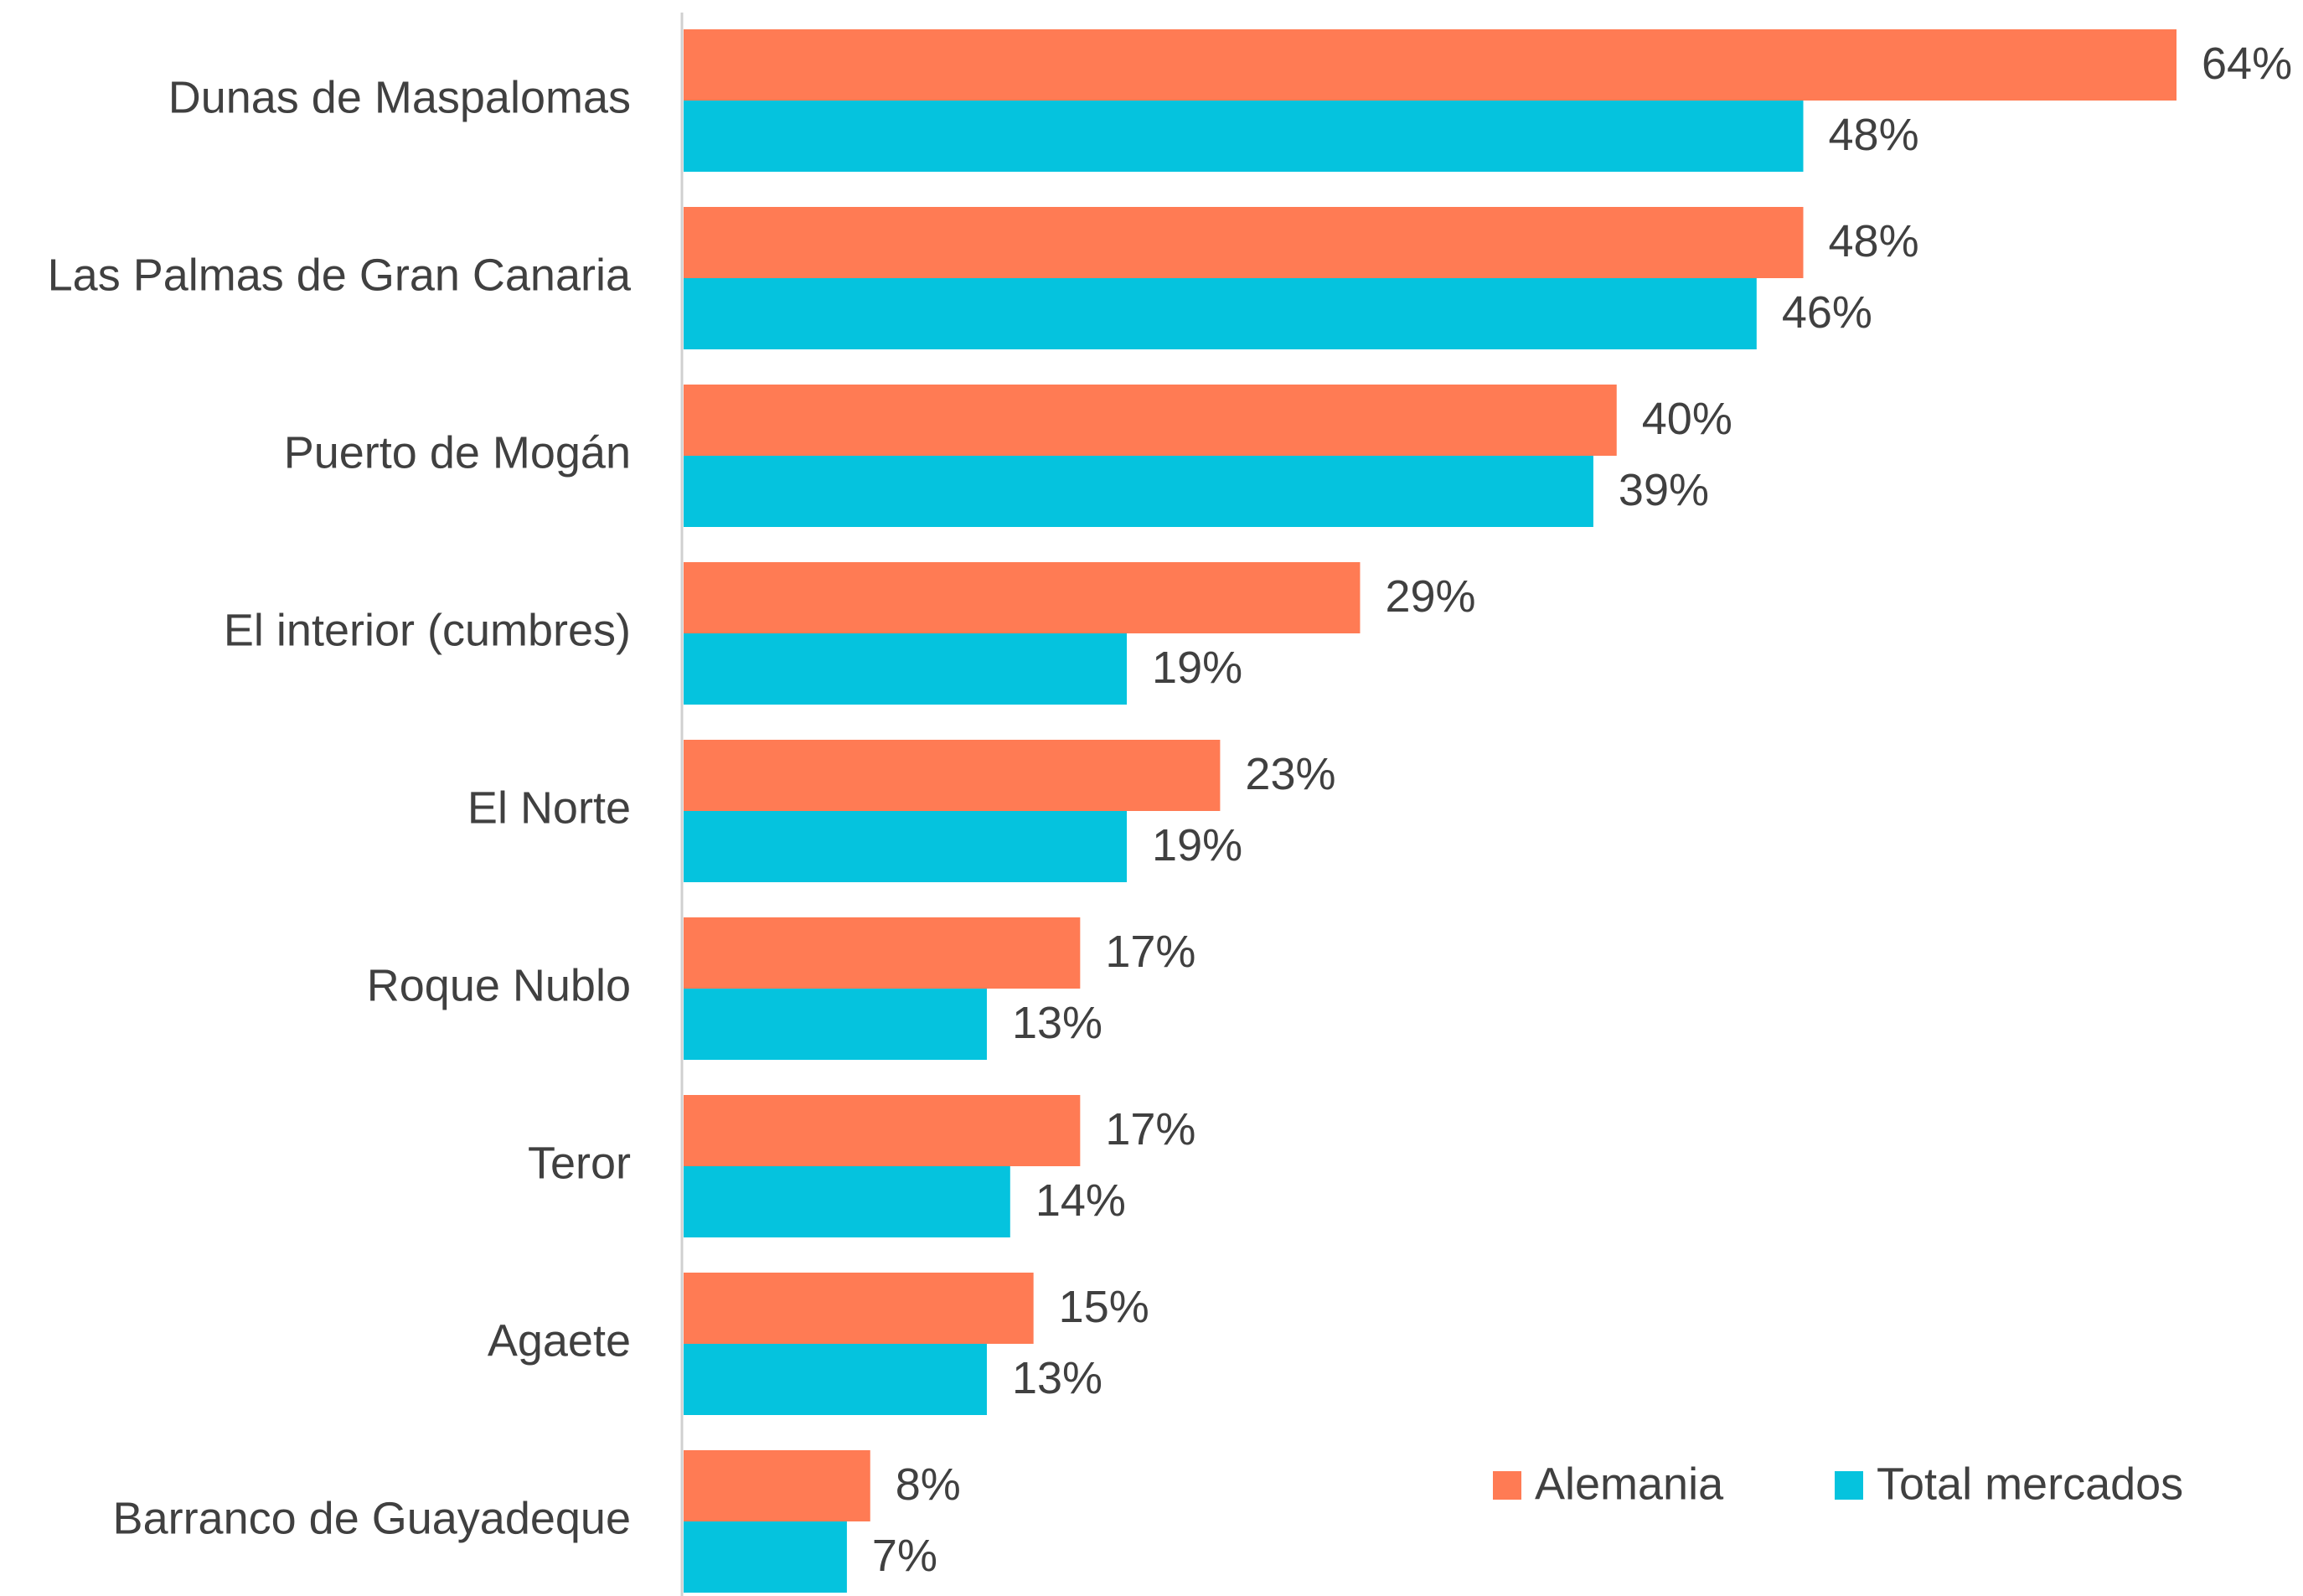 The height and width of the screenshot is (1596, 2303). Describe the element at coordinates (579, 1163) in the screenshot. I see `category-label: Teror` at that location.